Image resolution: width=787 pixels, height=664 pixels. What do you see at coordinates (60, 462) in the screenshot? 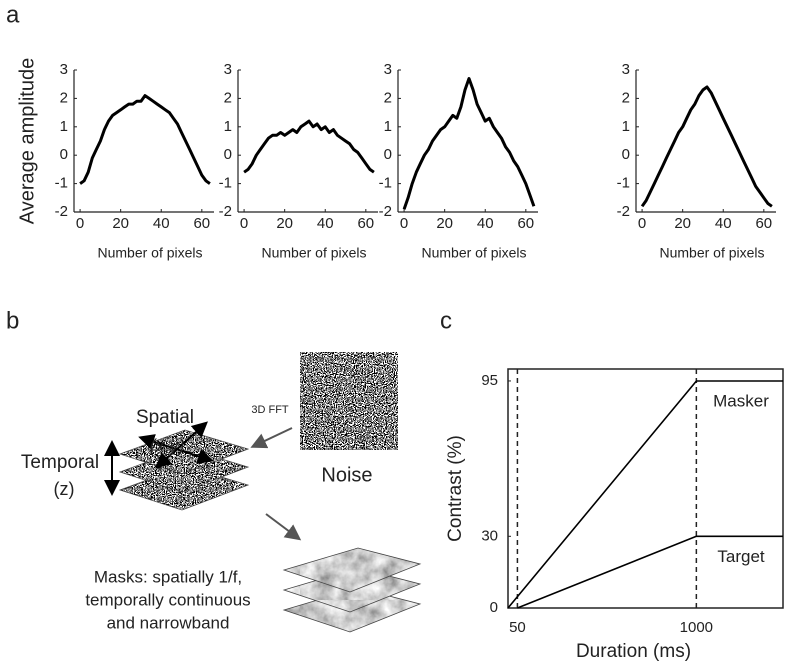
I see `temporal-label: Temporal` at bounding box center [60, 462].